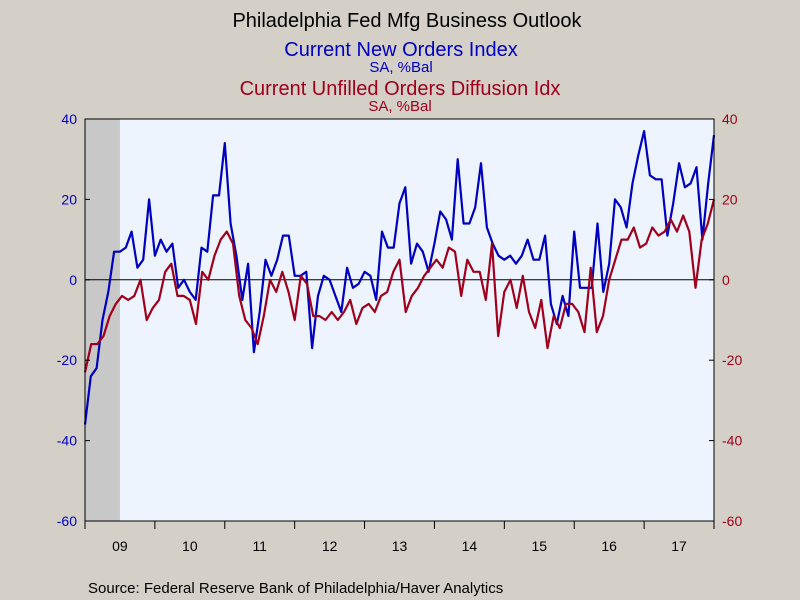 This screenshot has width=800, height=600. Describe the element at coordinates (120, 546) in the screenshot. I see `x-tick-label: 09` at that location.